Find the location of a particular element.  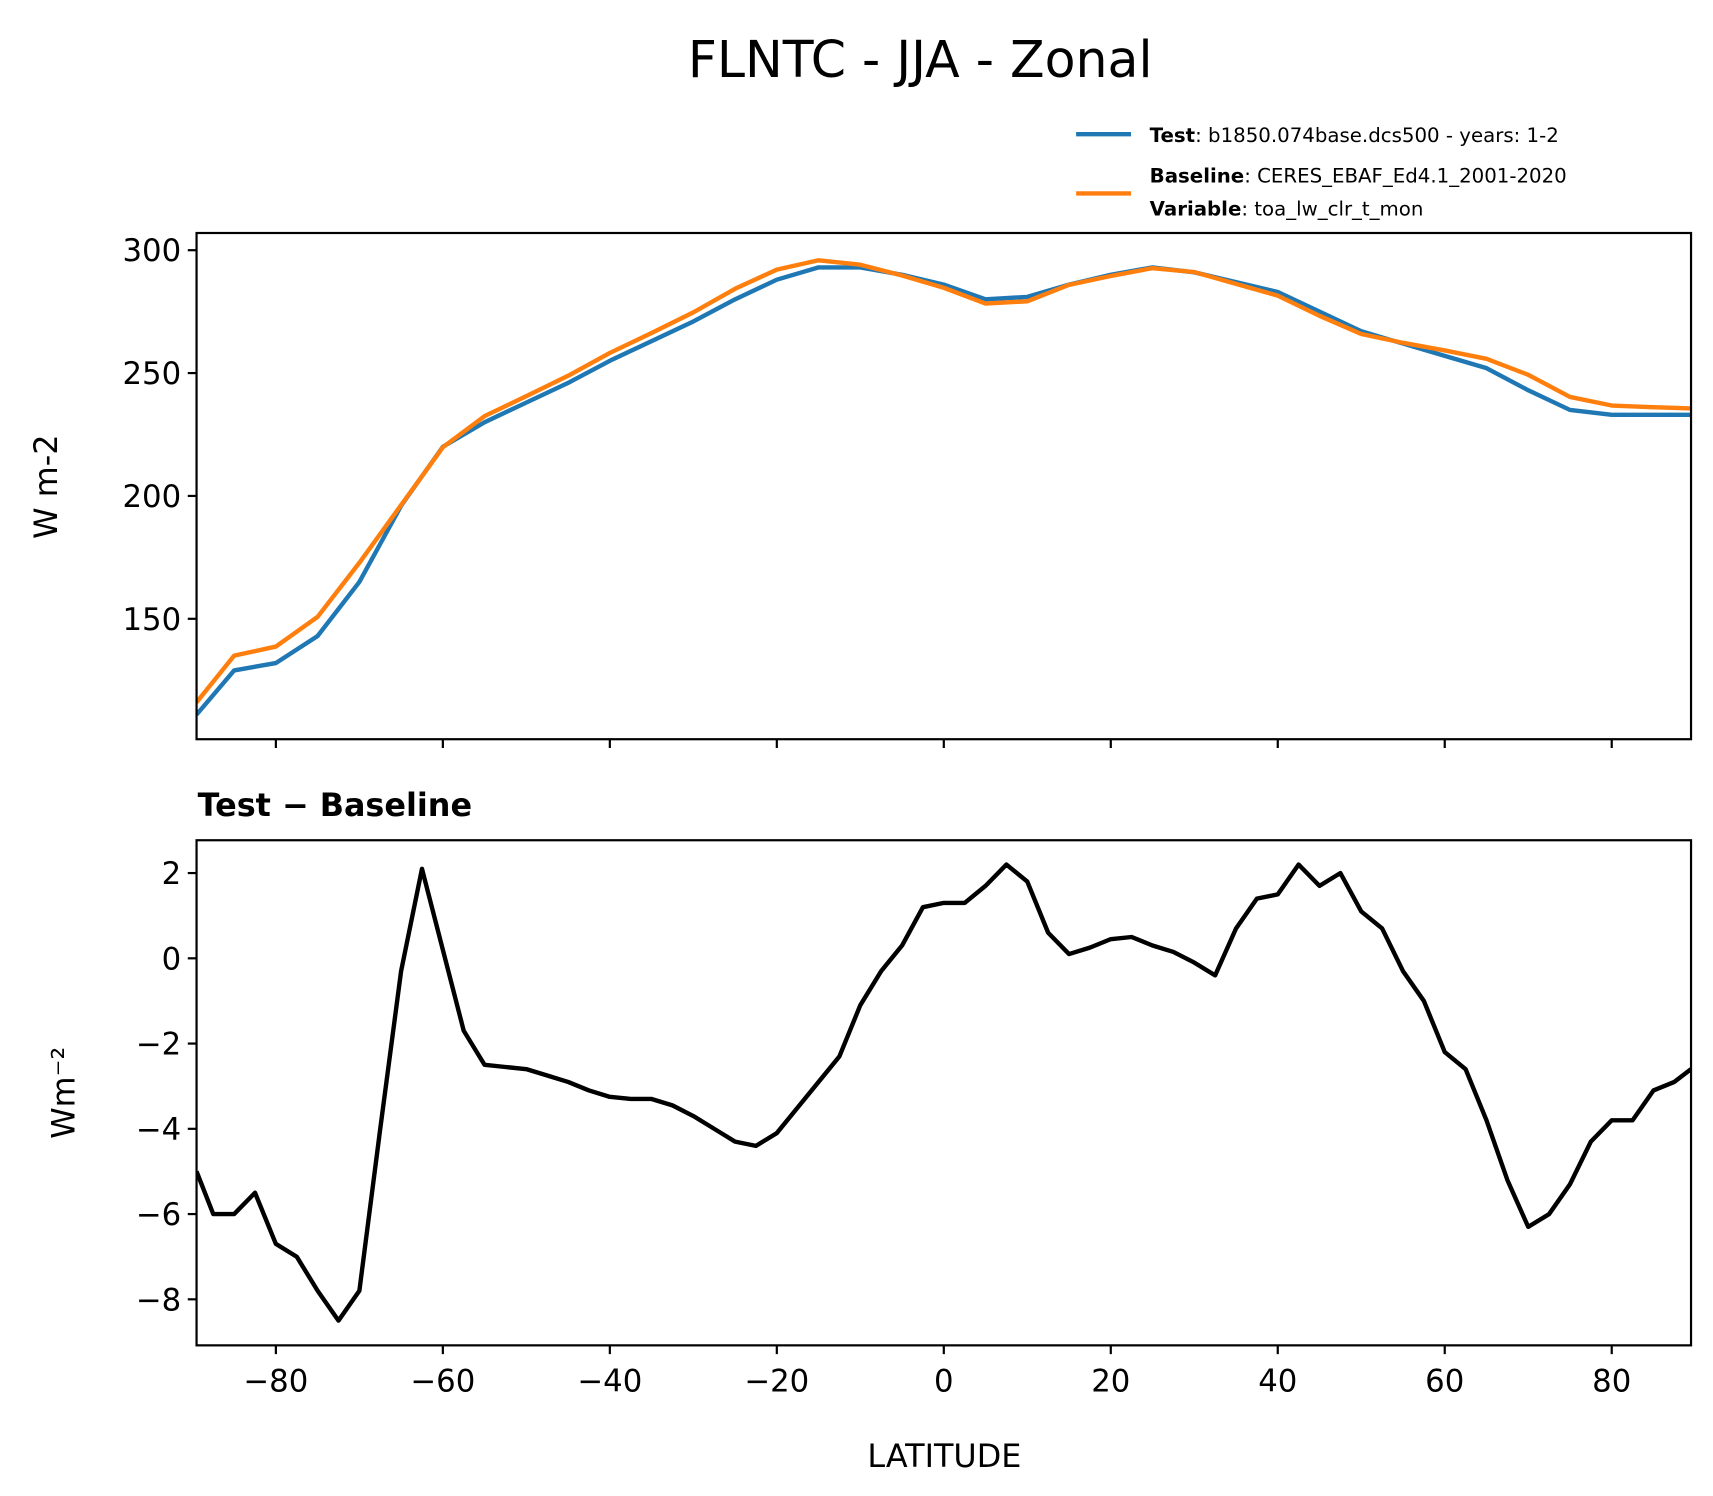

legend-entry: Variable: toa_lw_clr_t_mon is located at coordinates (1287, 208).